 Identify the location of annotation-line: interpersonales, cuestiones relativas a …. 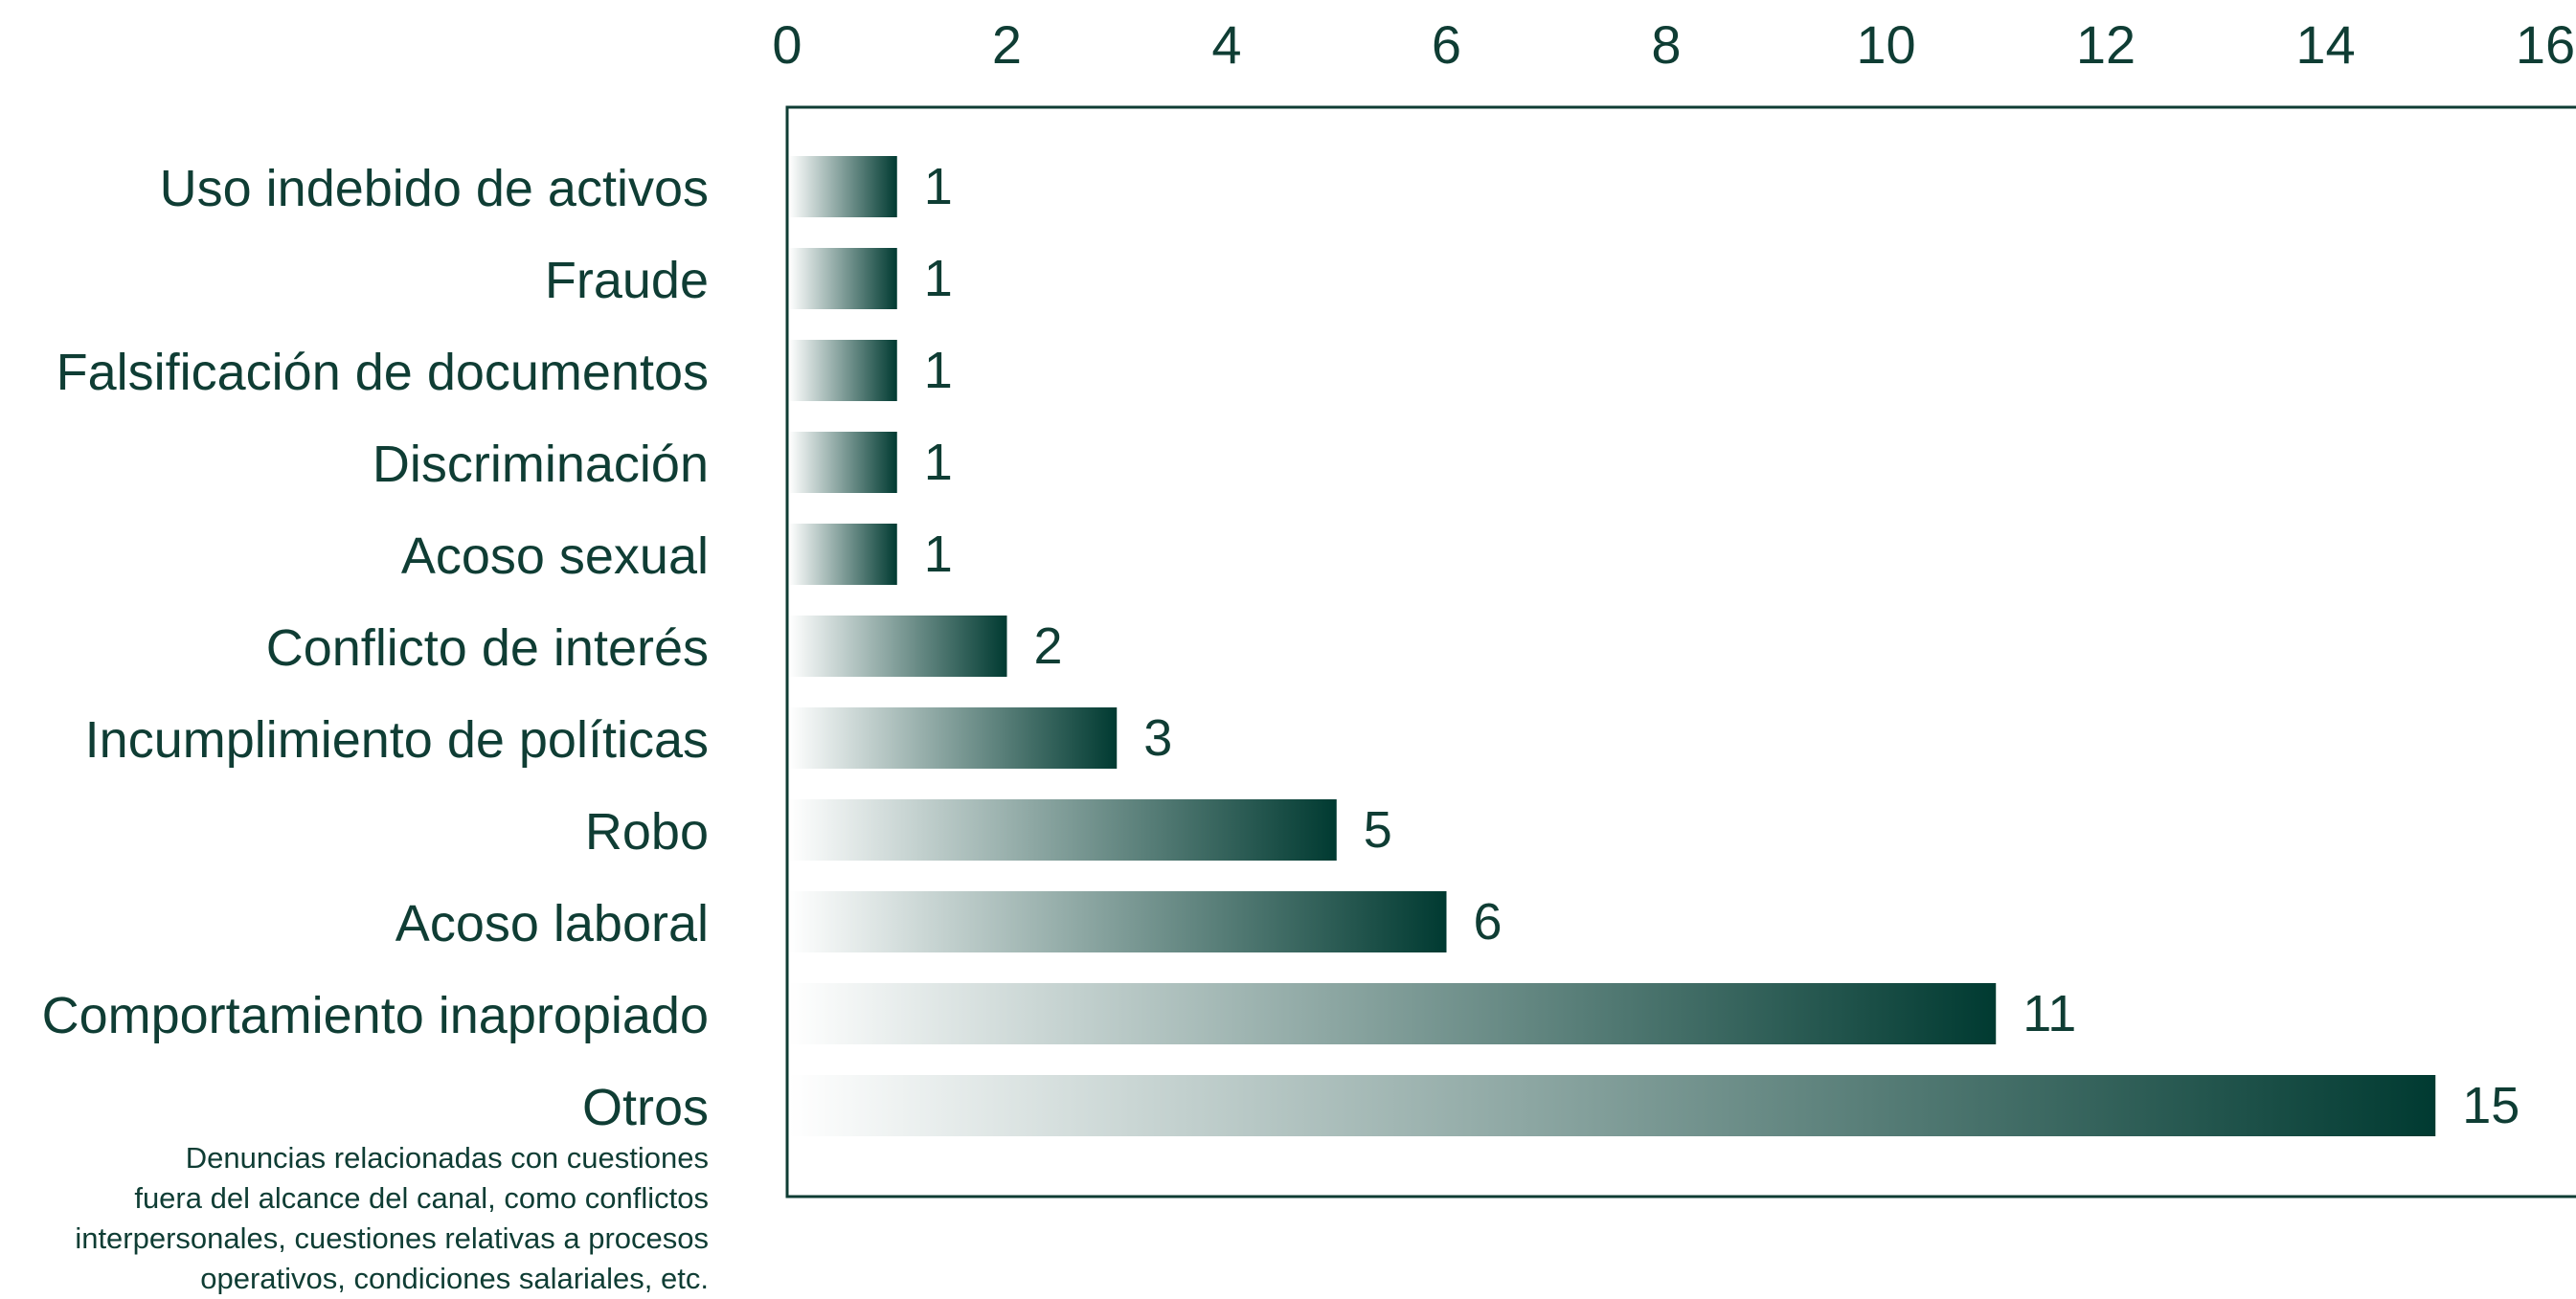
(392, 1238).